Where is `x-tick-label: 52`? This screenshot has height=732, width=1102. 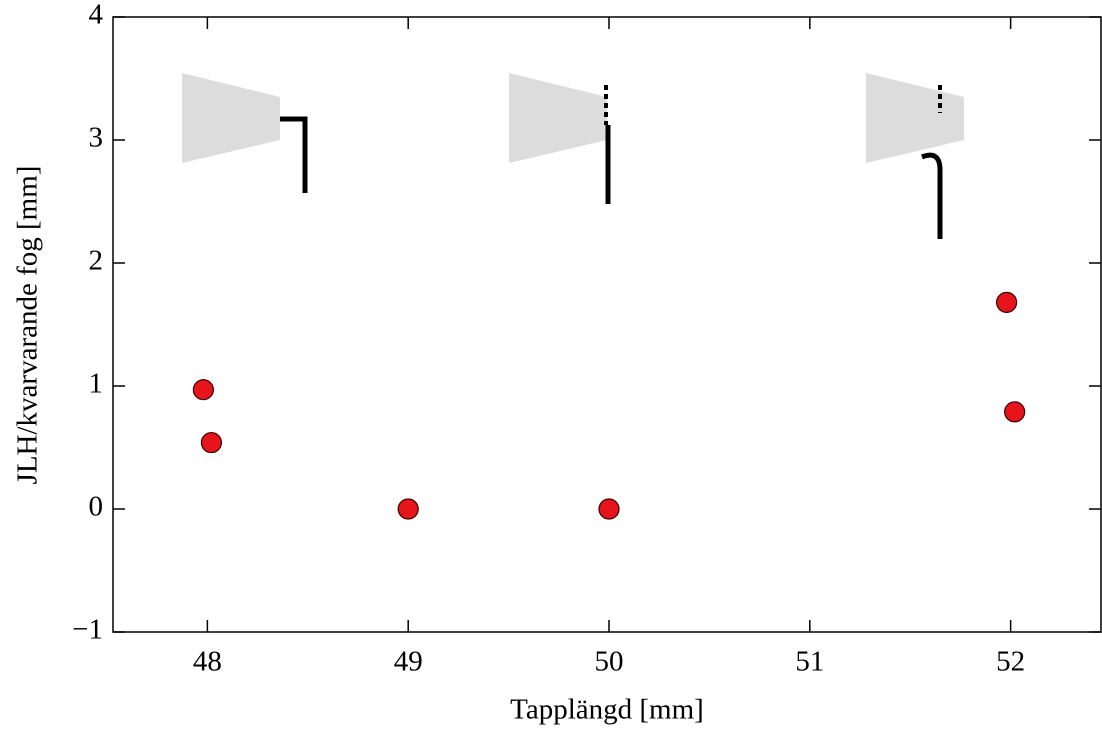 x-tick-label: 52 is located at coordinates (1010, 662).